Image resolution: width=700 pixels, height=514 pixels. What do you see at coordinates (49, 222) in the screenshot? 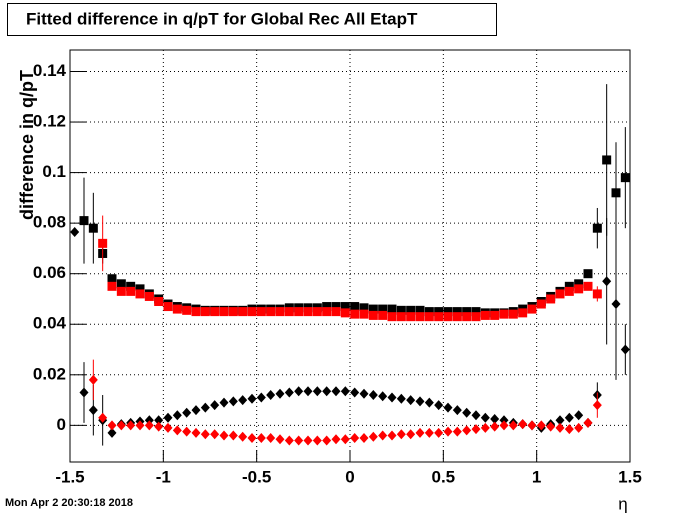
I see `y-tick-label: 0.08` at bounding box center [49, 222].